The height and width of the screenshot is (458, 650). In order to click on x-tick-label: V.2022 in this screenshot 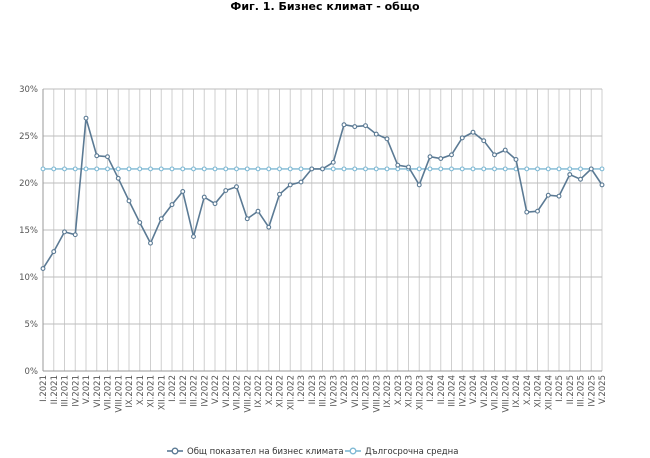, I will do `click(216, 389)`.